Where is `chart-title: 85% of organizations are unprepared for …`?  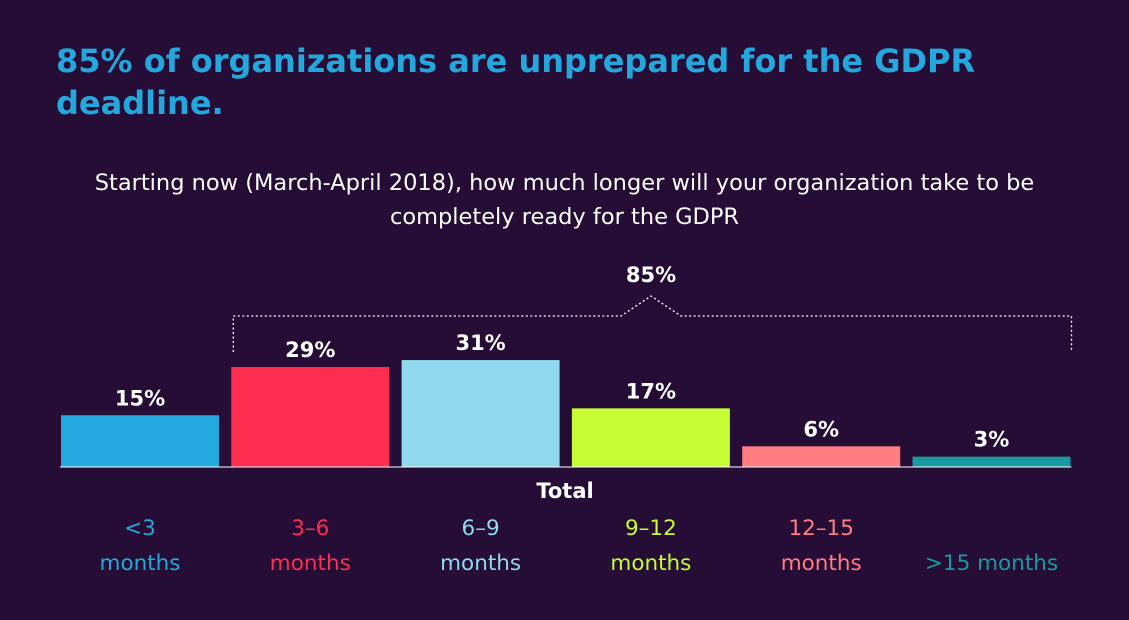
chart-title: 85% of organizations are unprepared for … is located at coordinates (516, 82).